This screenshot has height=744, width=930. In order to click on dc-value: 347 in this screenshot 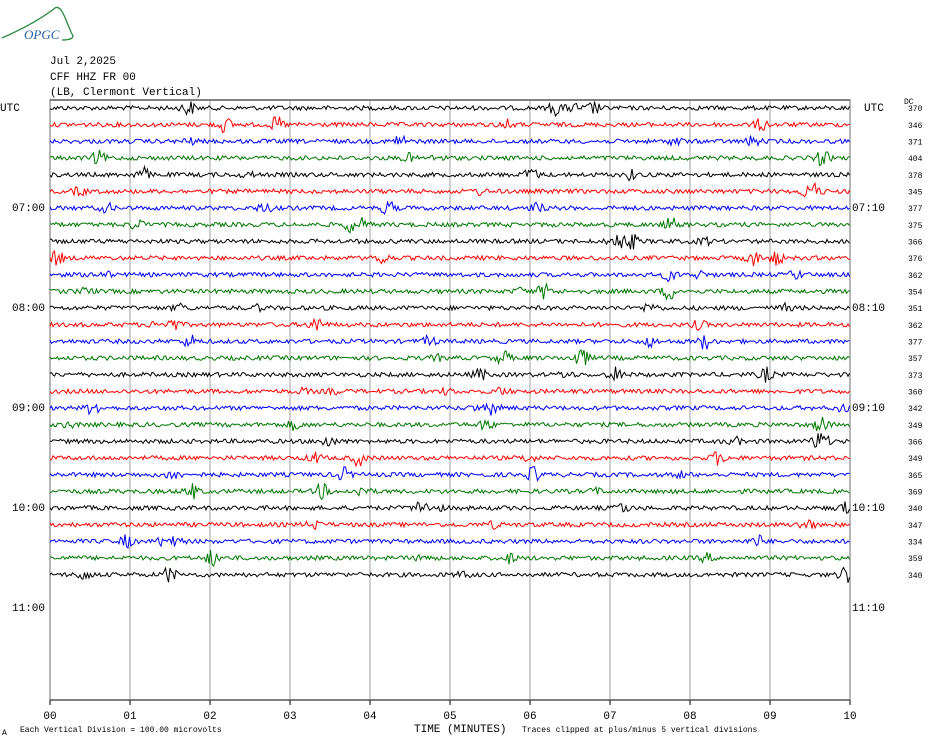, I will do `click(915, 526)`.